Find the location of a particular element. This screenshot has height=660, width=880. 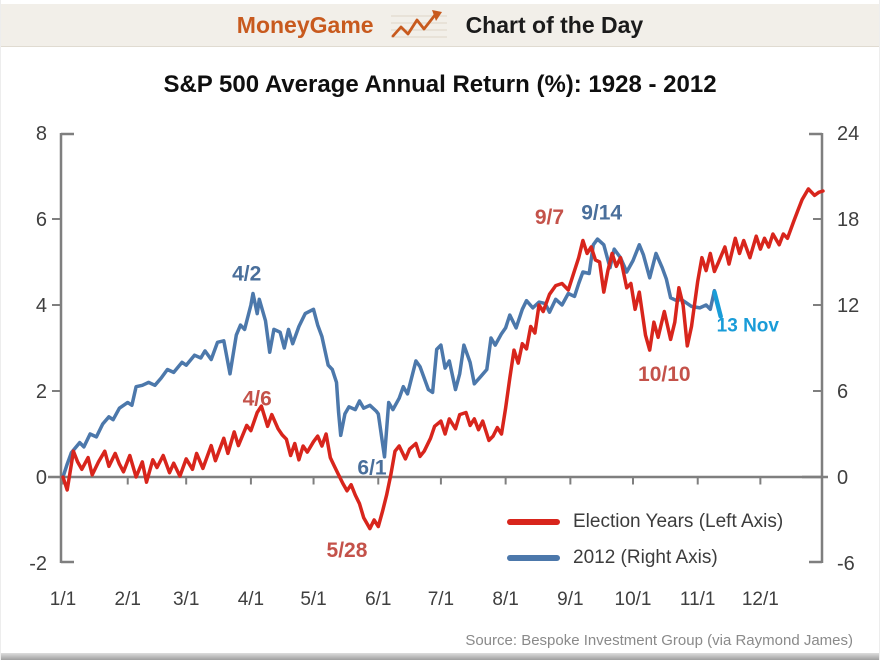

header-content: MoneyGame Chart of the Day is located at coordinates (440, 25).